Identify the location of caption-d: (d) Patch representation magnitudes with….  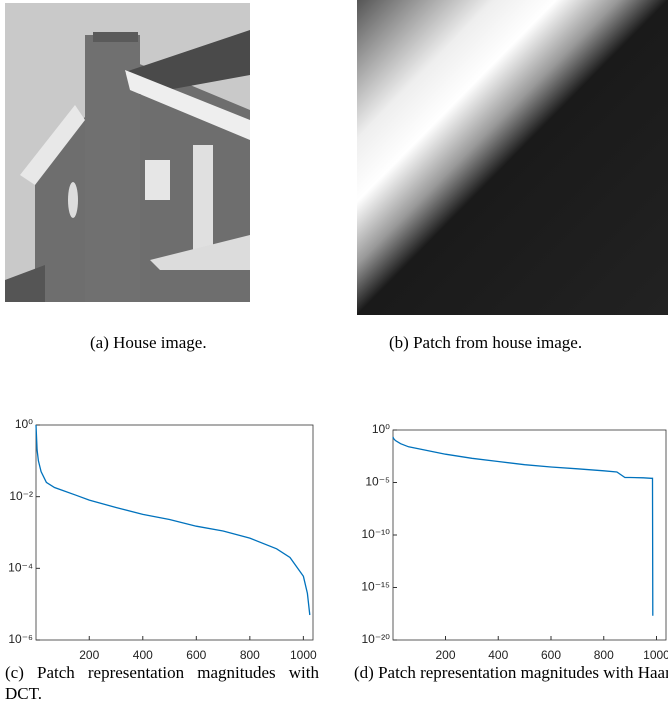
(511, 672).